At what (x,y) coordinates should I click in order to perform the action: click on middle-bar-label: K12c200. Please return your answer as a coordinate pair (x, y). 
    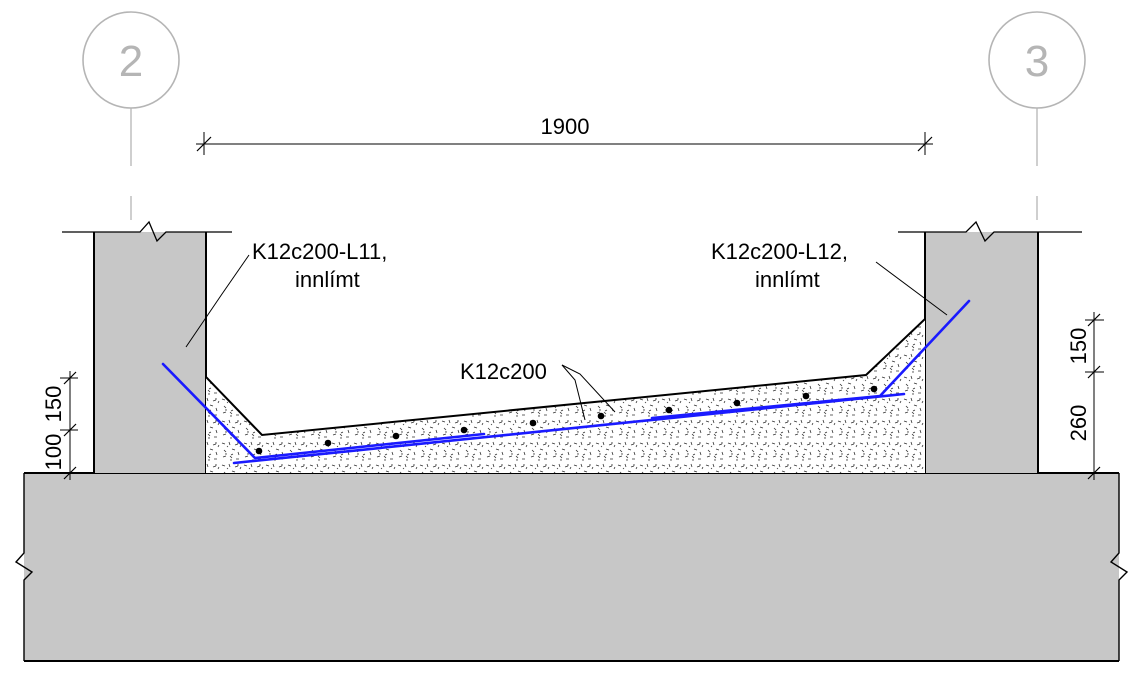
    Looking at the image, I should click on (503, 371).